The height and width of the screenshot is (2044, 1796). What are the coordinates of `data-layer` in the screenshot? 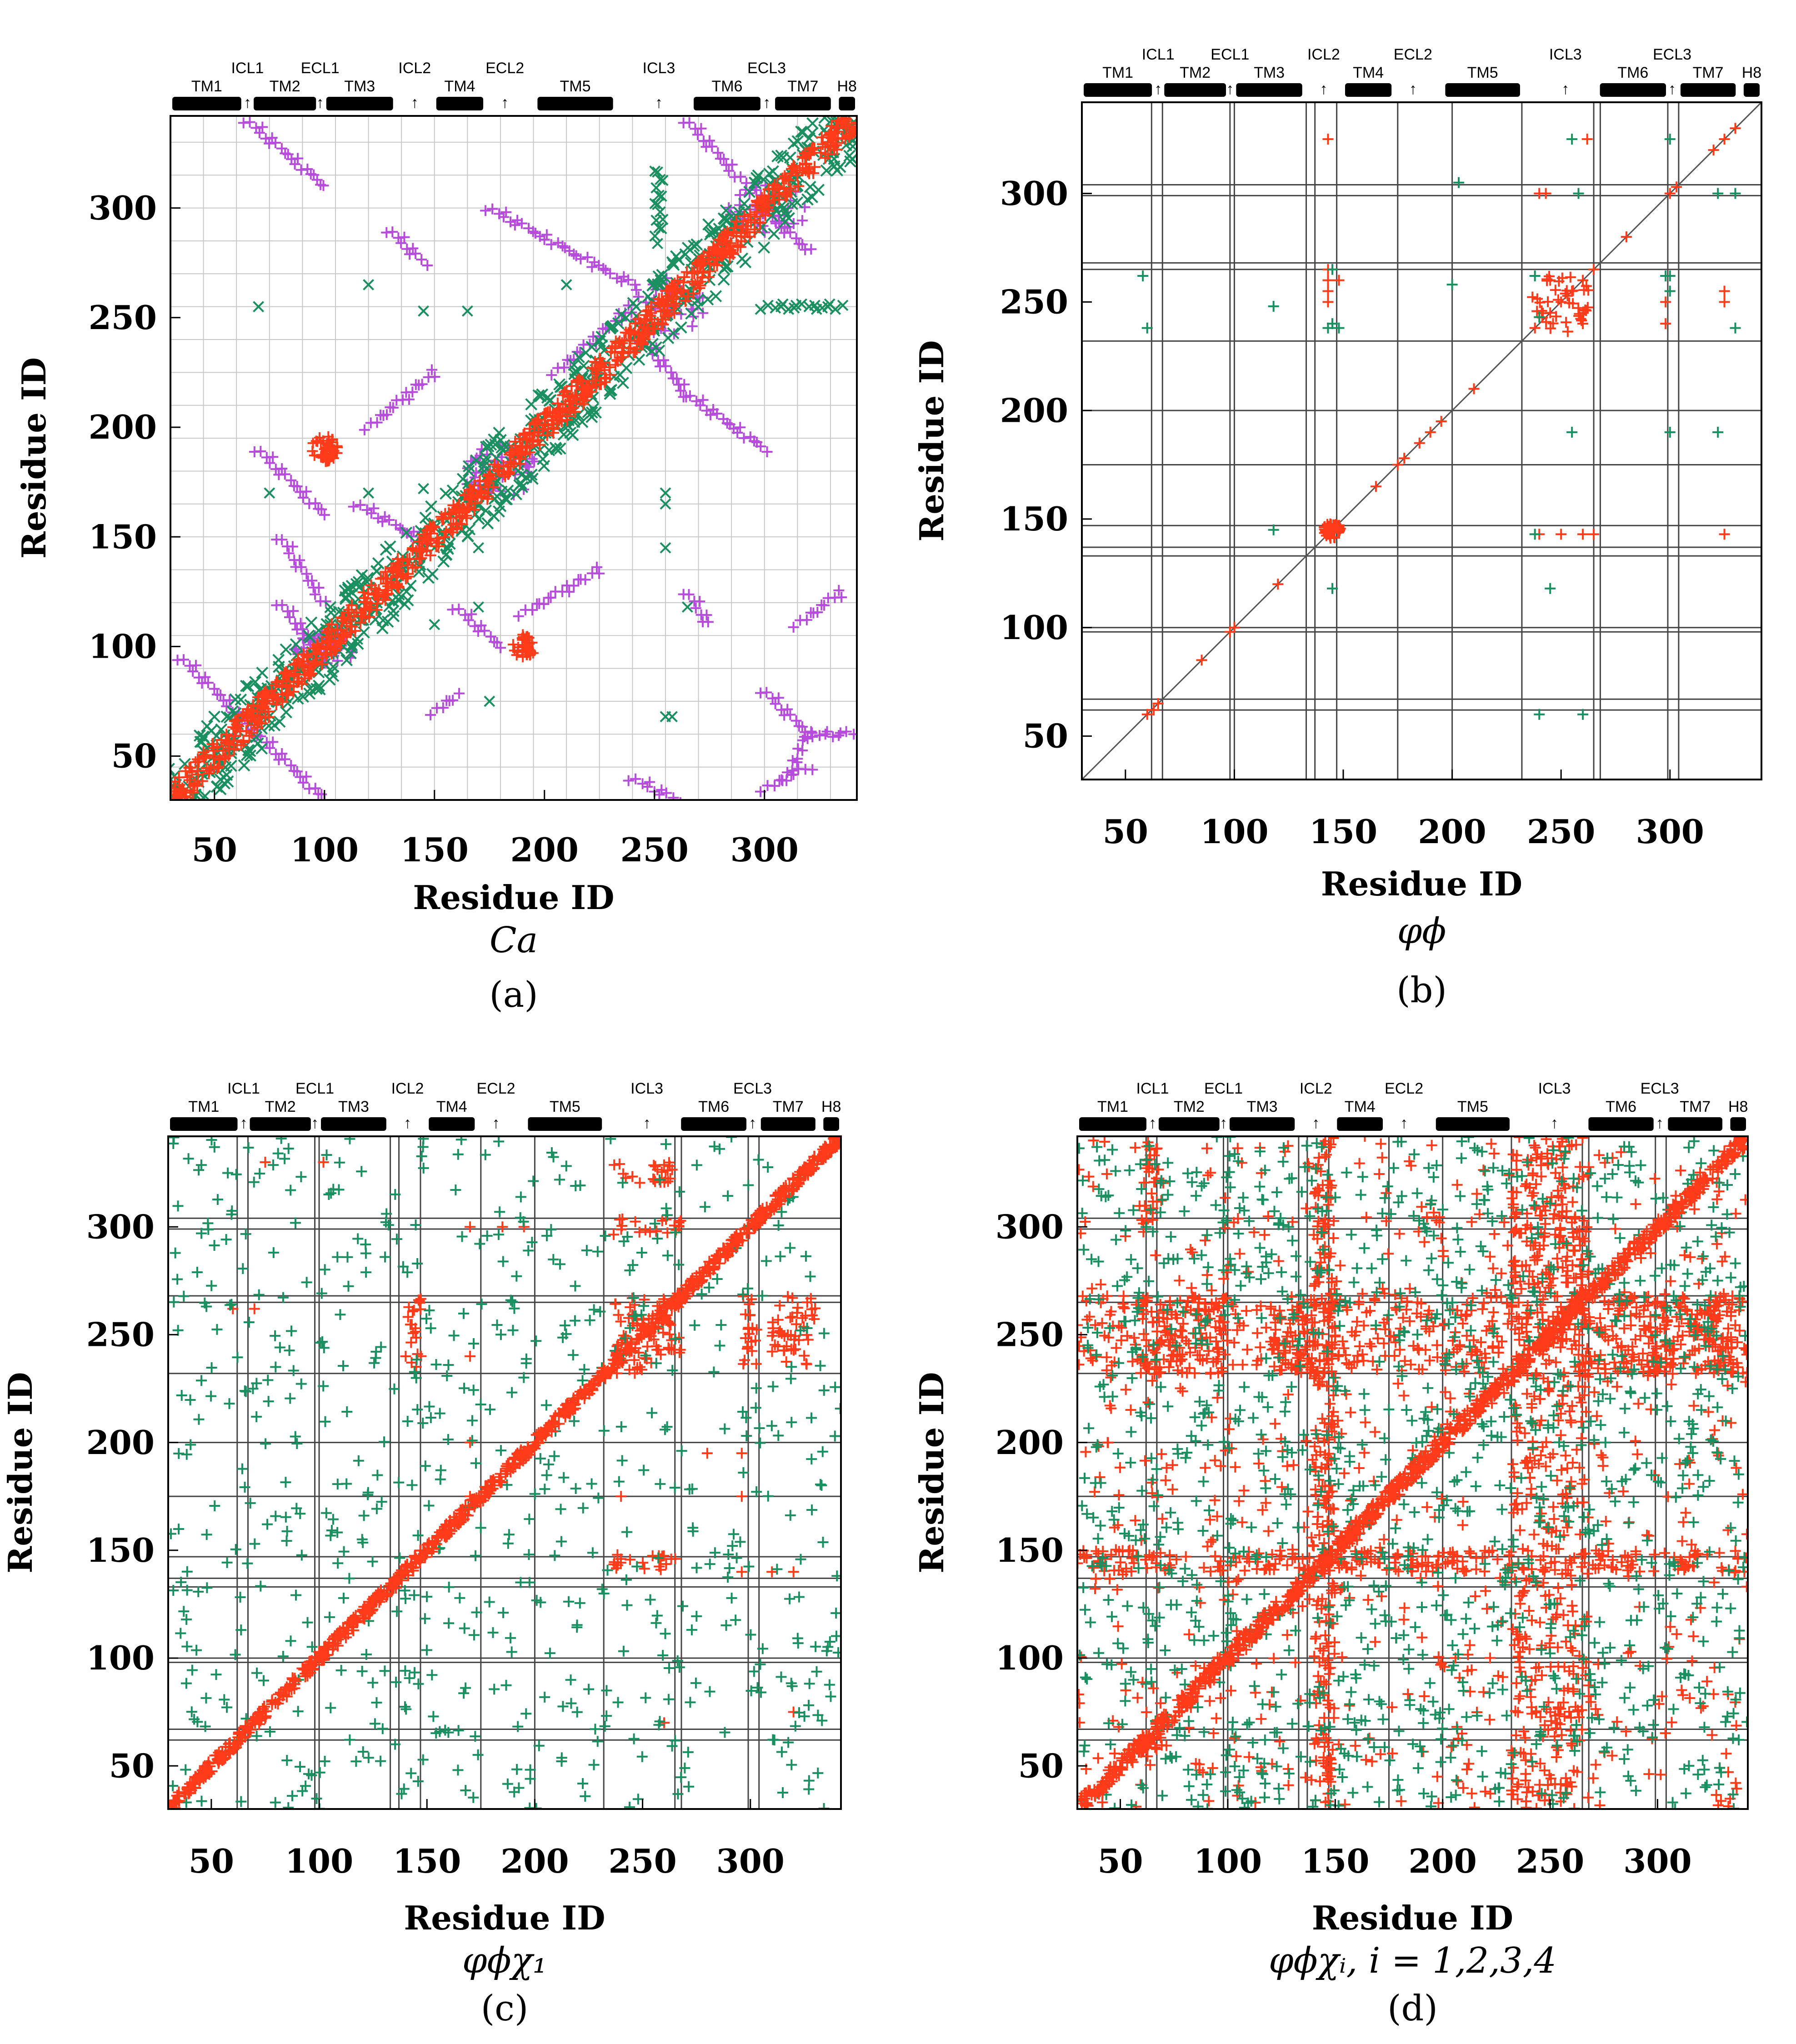 It's located at (513, 458).